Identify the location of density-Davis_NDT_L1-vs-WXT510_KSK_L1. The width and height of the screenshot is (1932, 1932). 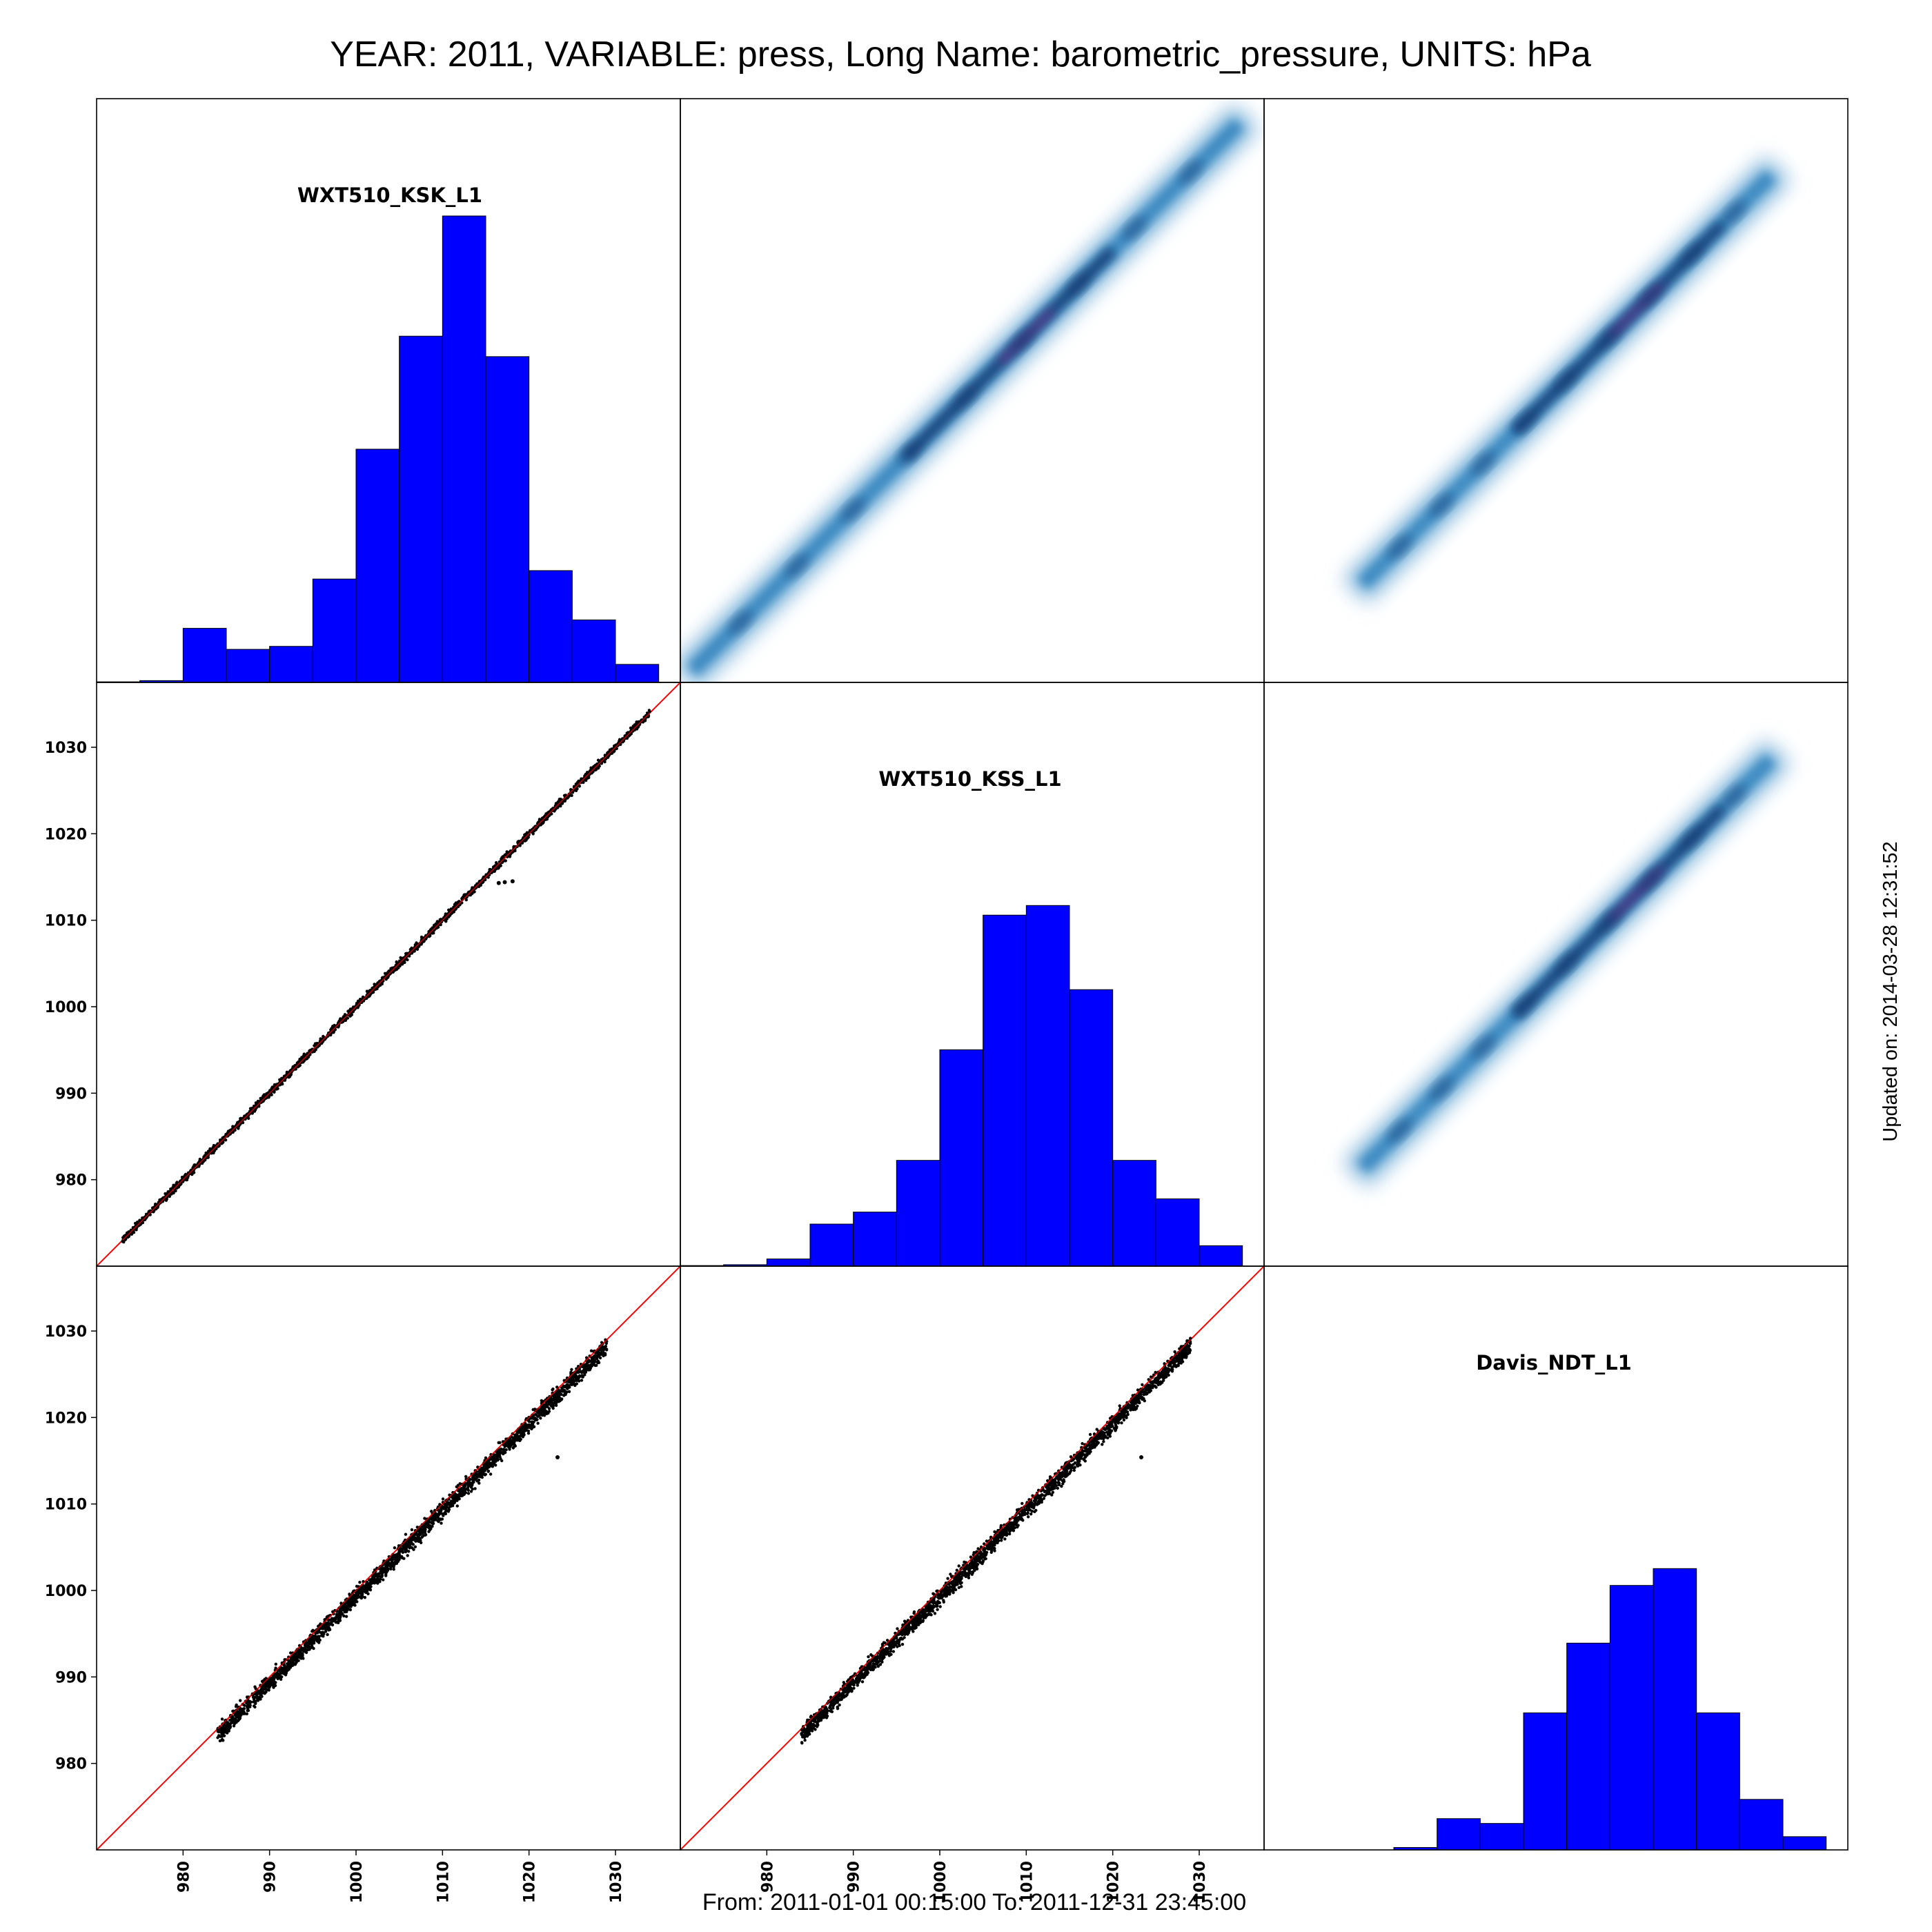
(1566, 379).